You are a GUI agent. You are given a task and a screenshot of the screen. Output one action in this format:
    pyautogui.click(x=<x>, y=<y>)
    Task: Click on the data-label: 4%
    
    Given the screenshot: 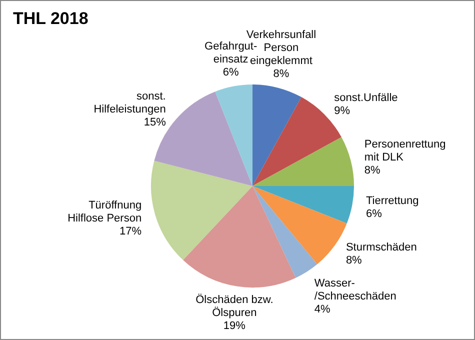 What is the action you would take?
    pyautogui.click(x=322, y=310)
    